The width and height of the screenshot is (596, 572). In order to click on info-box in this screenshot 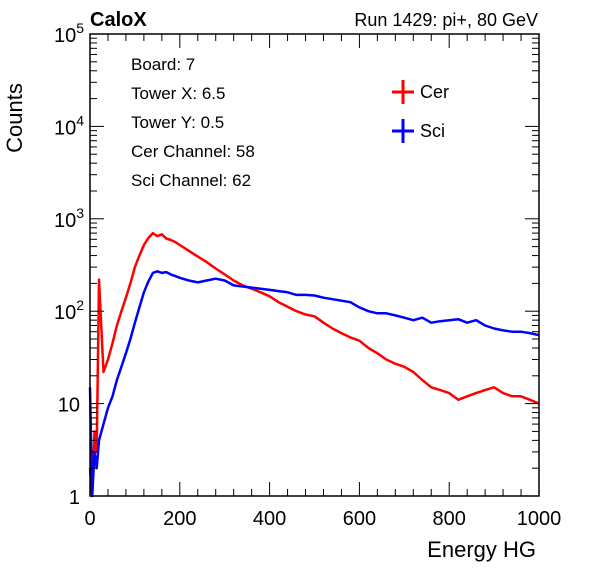, I will do `click(240, 122)`.